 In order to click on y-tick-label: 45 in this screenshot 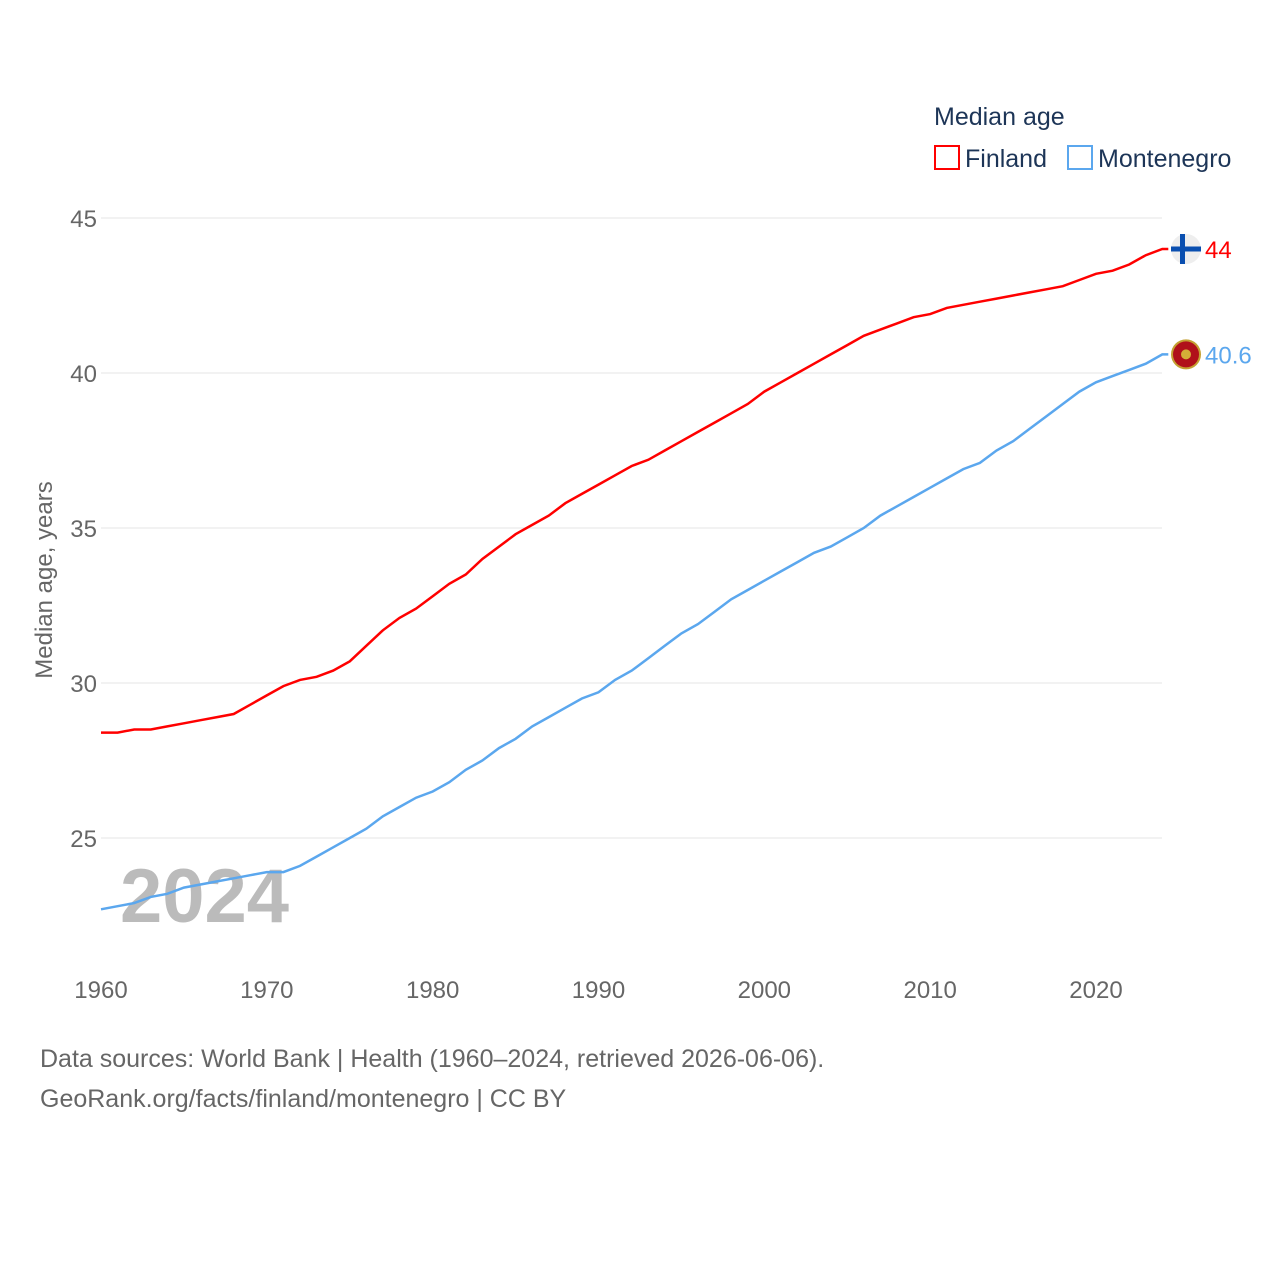, I will do `click(83, 219)`.